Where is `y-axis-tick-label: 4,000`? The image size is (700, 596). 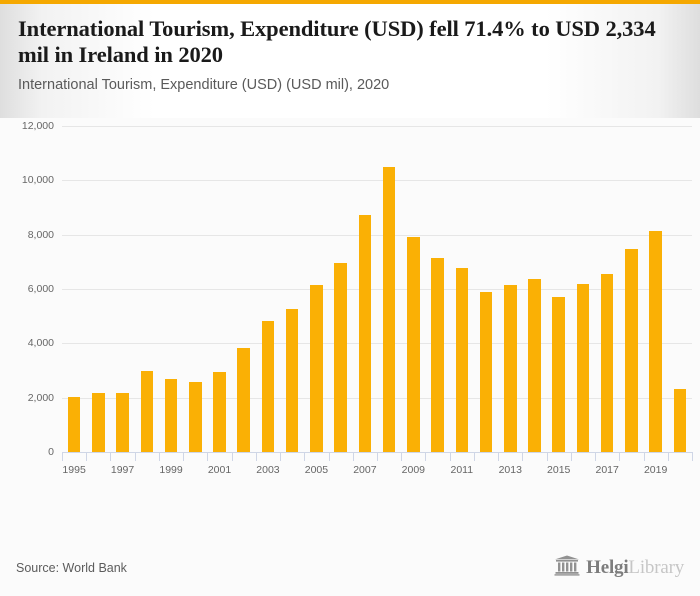
y-axis-tick-label: 4,000 is located at coordinates (40, 343).